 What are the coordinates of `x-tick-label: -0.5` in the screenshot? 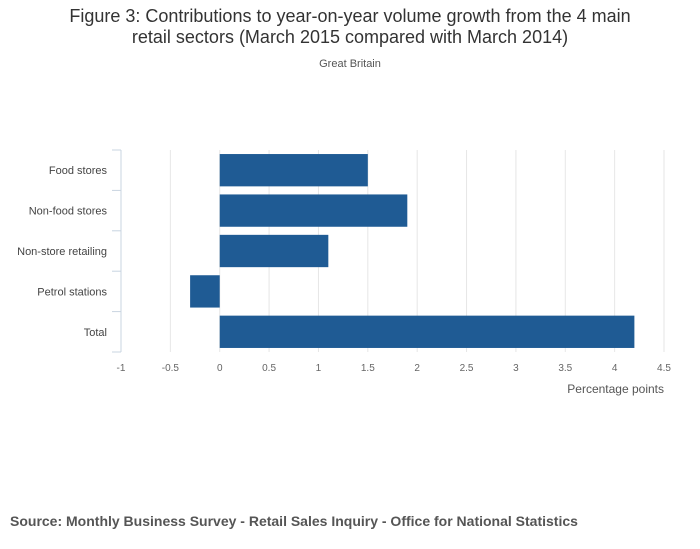 It's located at (171, 368).